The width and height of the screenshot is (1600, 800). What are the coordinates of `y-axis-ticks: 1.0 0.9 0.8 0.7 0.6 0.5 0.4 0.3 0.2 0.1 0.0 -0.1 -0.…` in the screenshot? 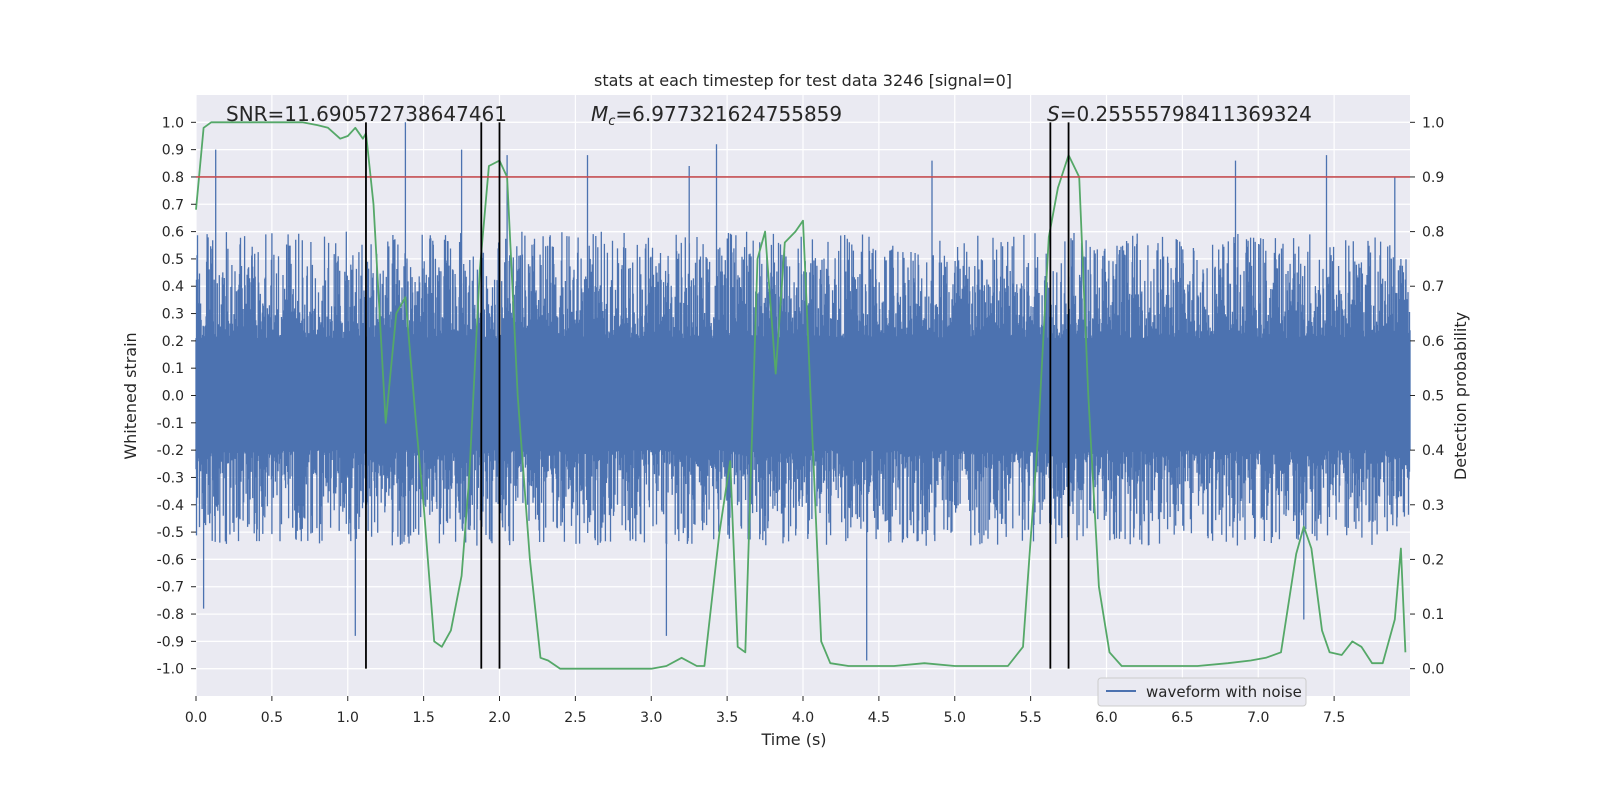 It's located at (176, 396).